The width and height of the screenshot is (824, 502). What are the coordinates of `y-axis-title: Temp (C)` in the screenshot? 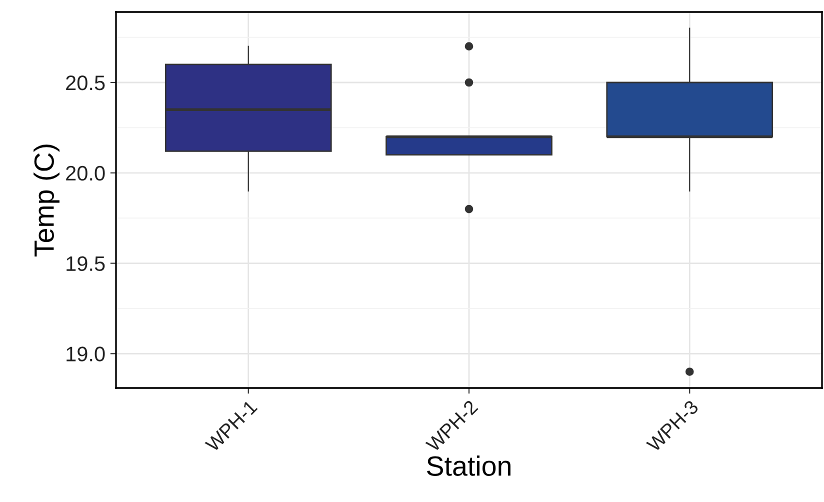 It's located at (47, 200).